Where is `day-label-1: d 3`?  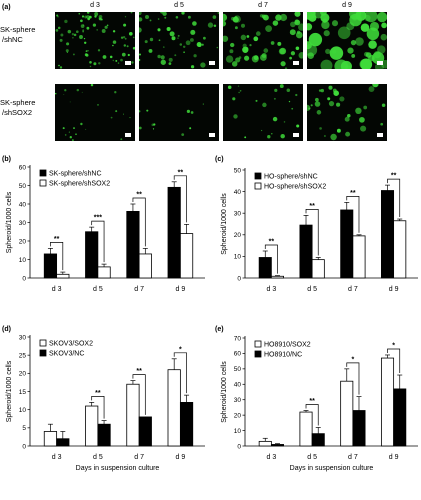 day-label-1: d 3 is located at coordinates (95, 5).